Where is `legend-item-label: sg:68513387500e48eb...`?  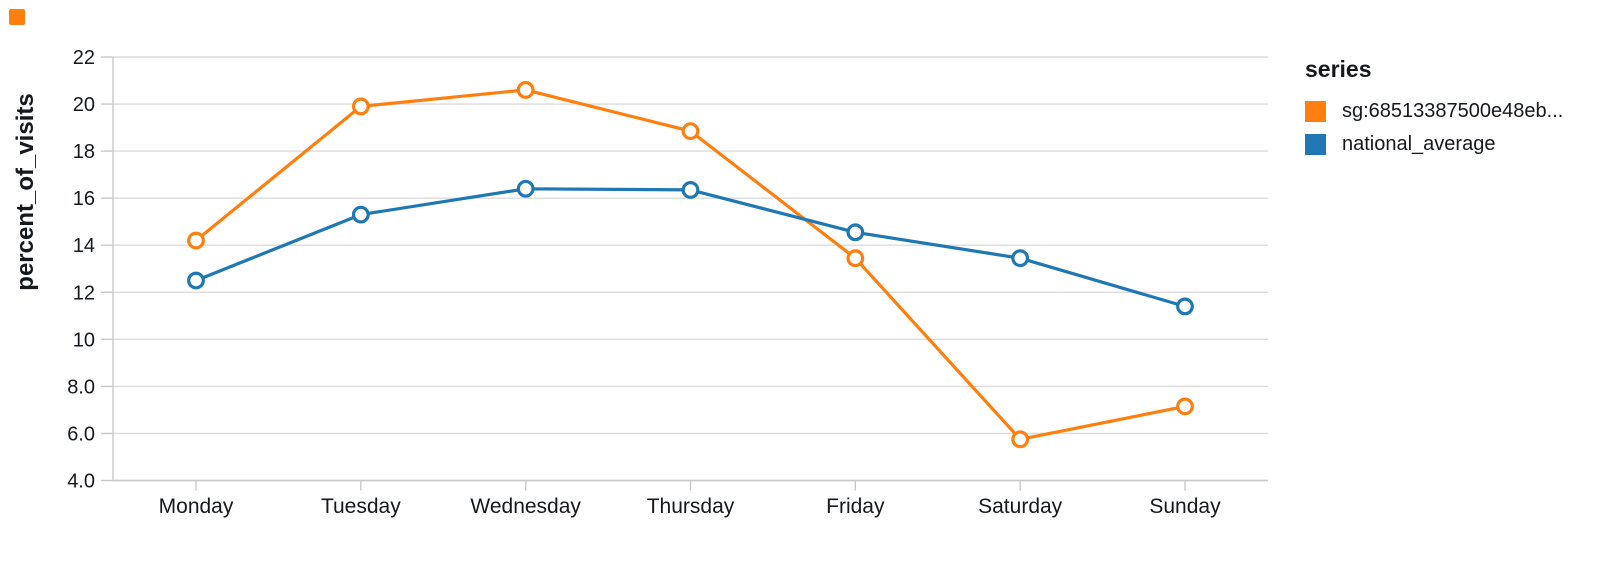
legend-item-label: sg:68513387500e48eb... is located at coordinates (1453, 111).